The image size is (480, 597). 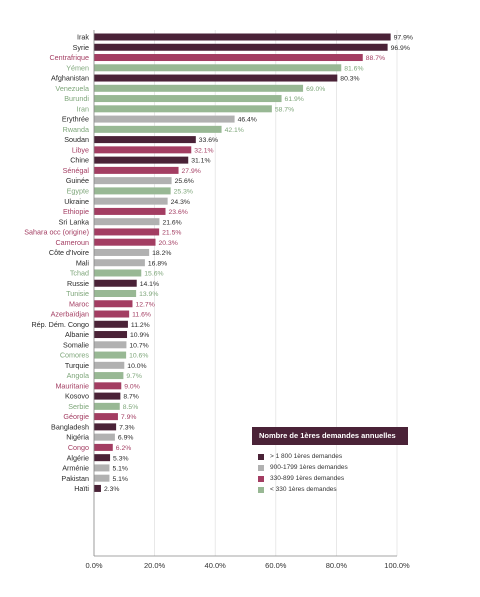 I want to click on category-label: Azerbaïdjan, so click(x=70, y=314).